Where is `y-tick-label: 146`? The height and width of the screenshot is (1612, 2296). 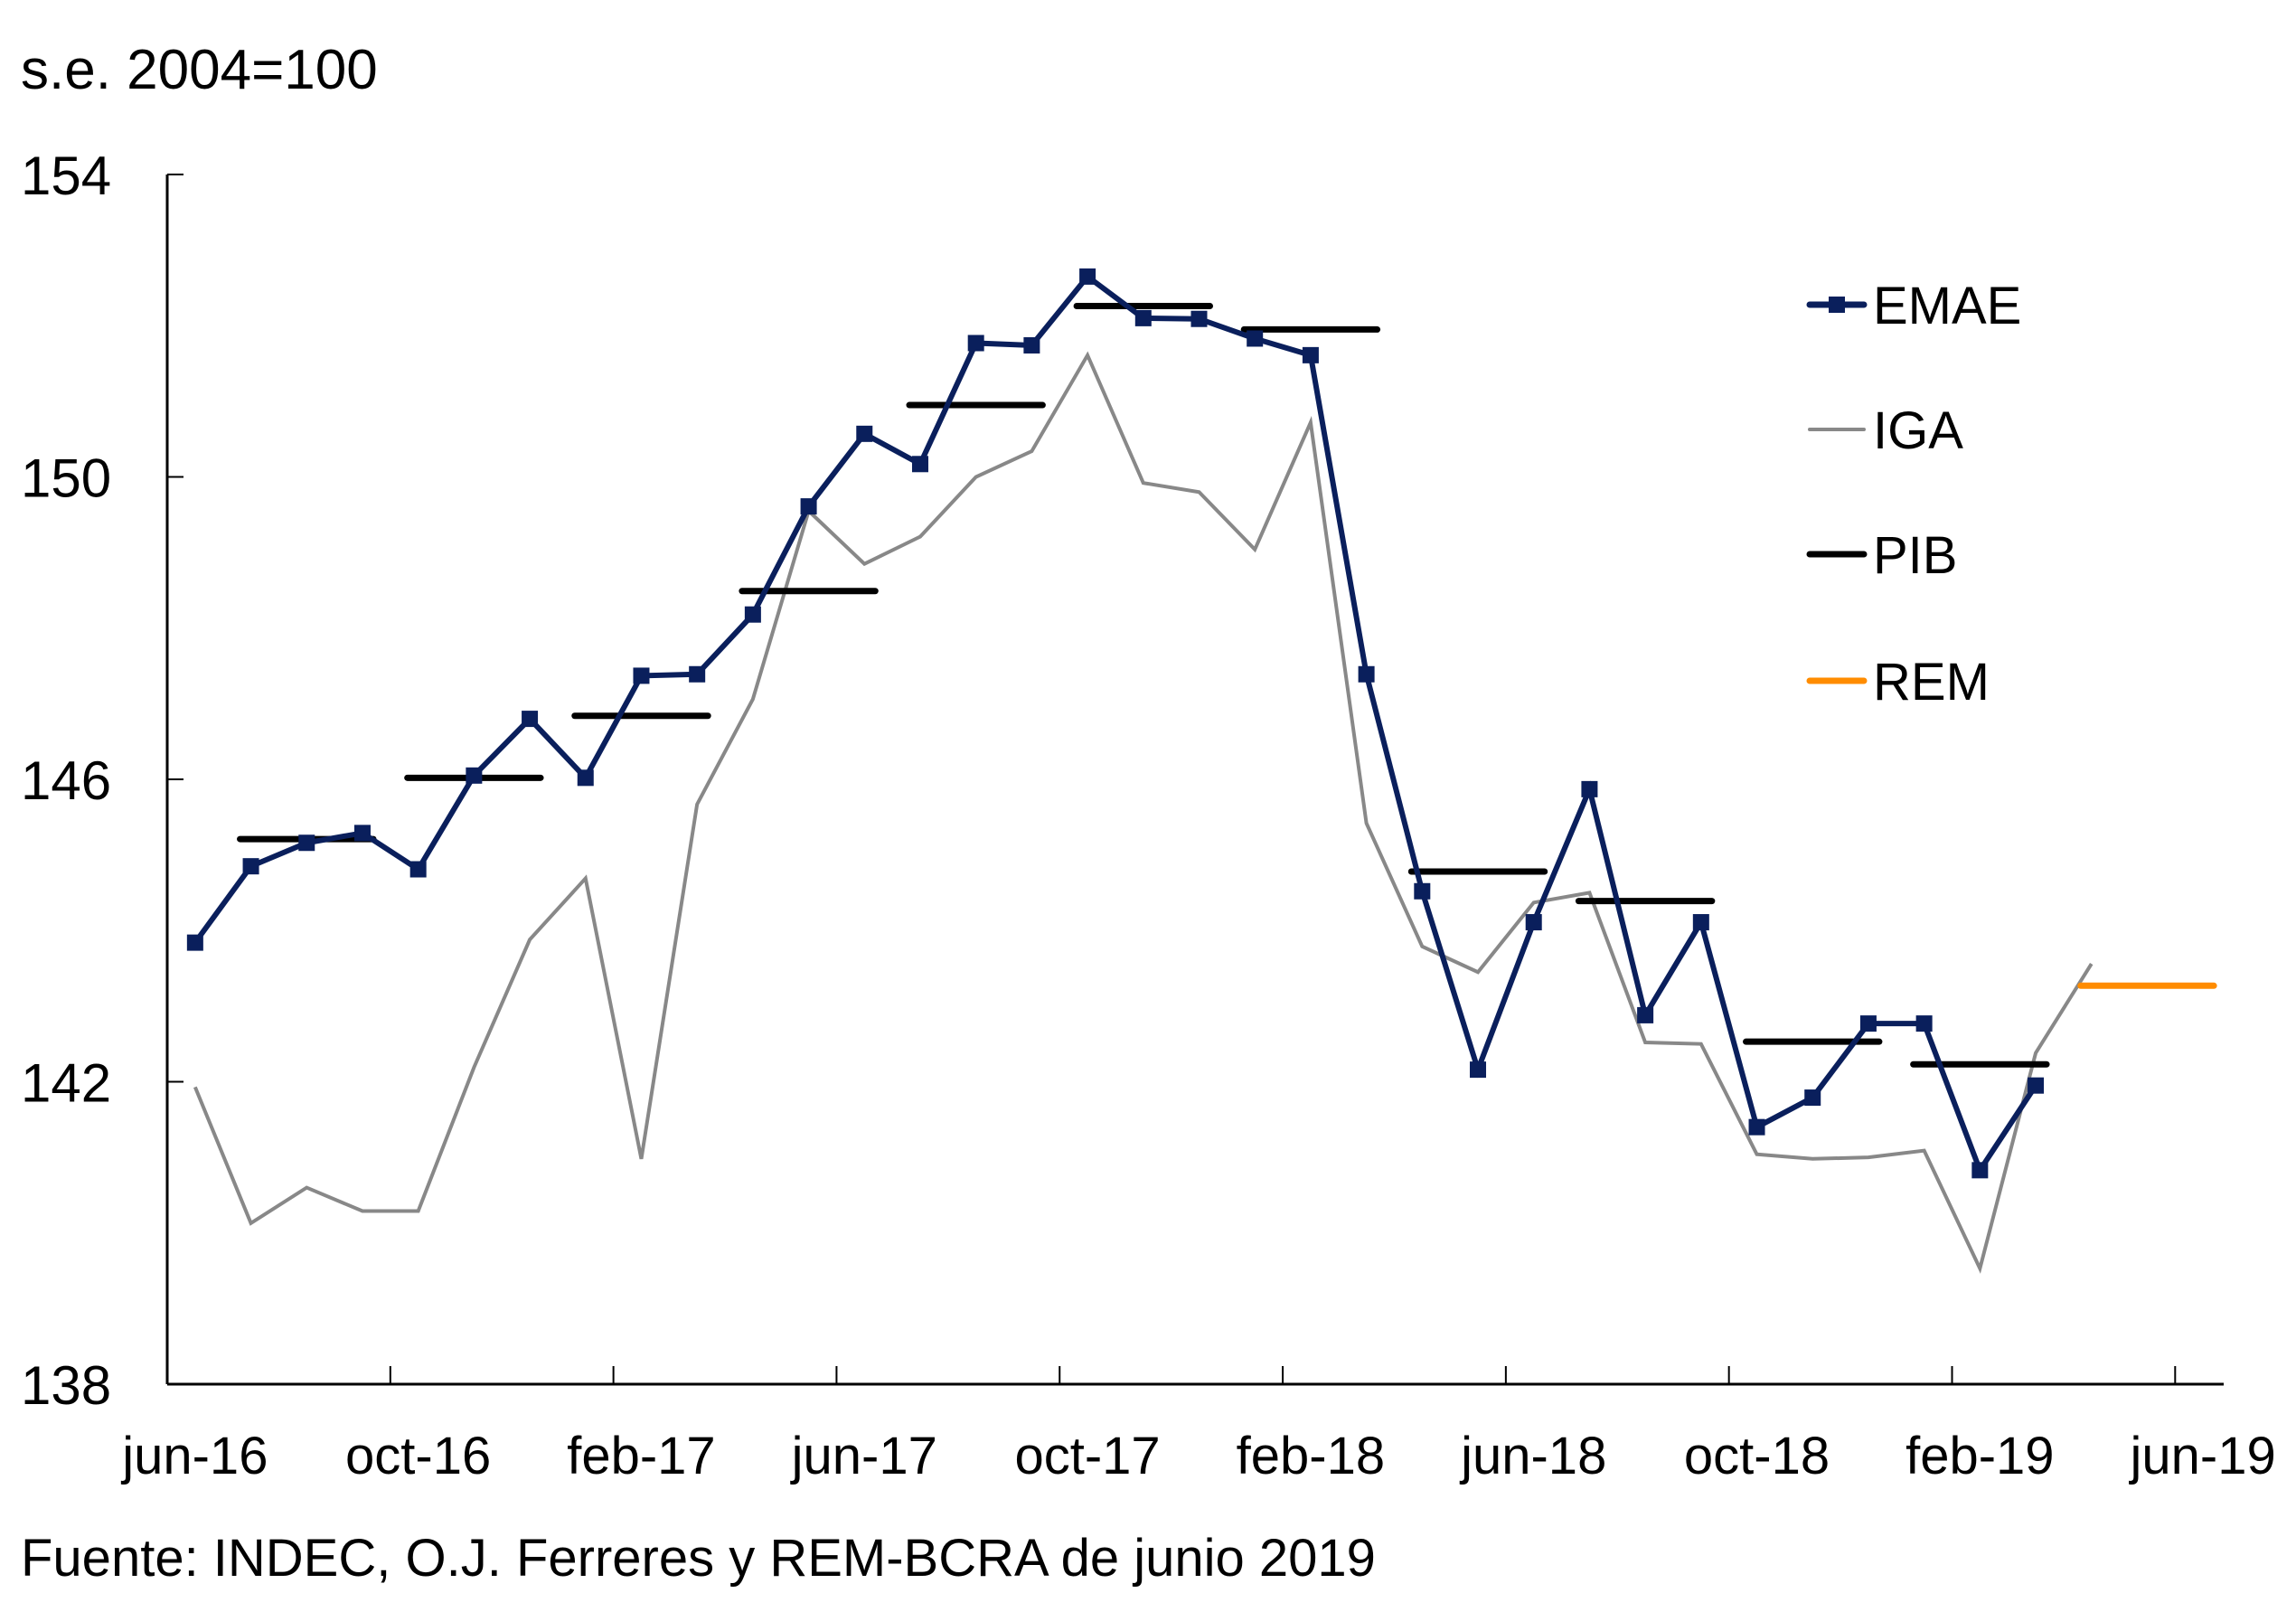
y-tick-label: 146 is located at coordinates (66, 780).